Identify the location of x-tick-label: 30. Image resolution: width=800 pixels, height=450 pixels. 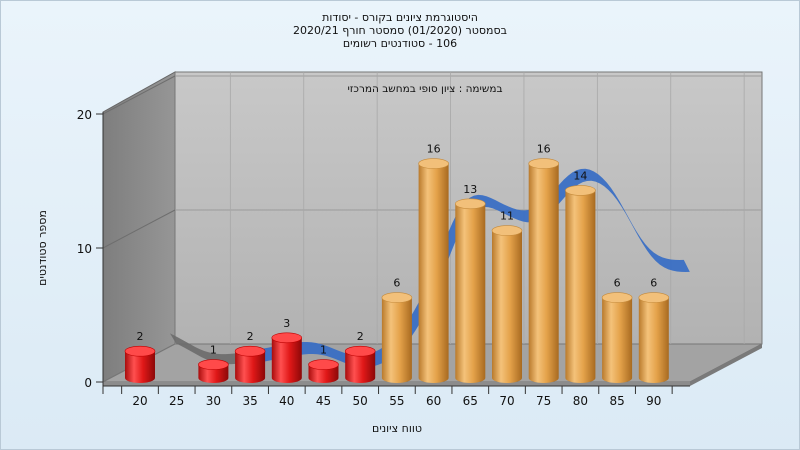
(213, 401).